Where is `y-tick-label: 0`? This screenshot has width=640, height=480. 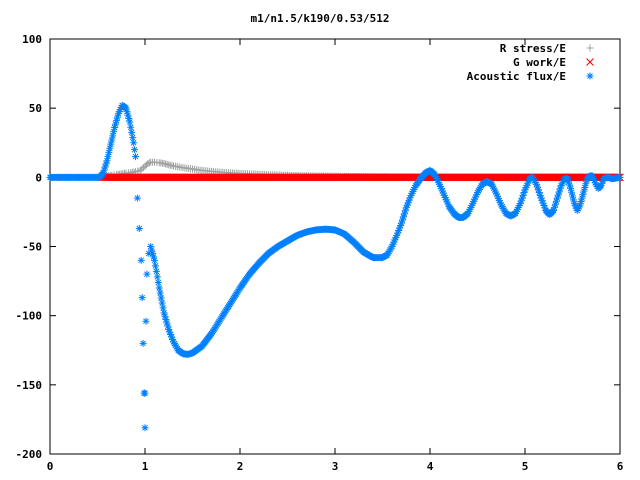
y-tick-label: 0 is located at coordinates (38, 177).